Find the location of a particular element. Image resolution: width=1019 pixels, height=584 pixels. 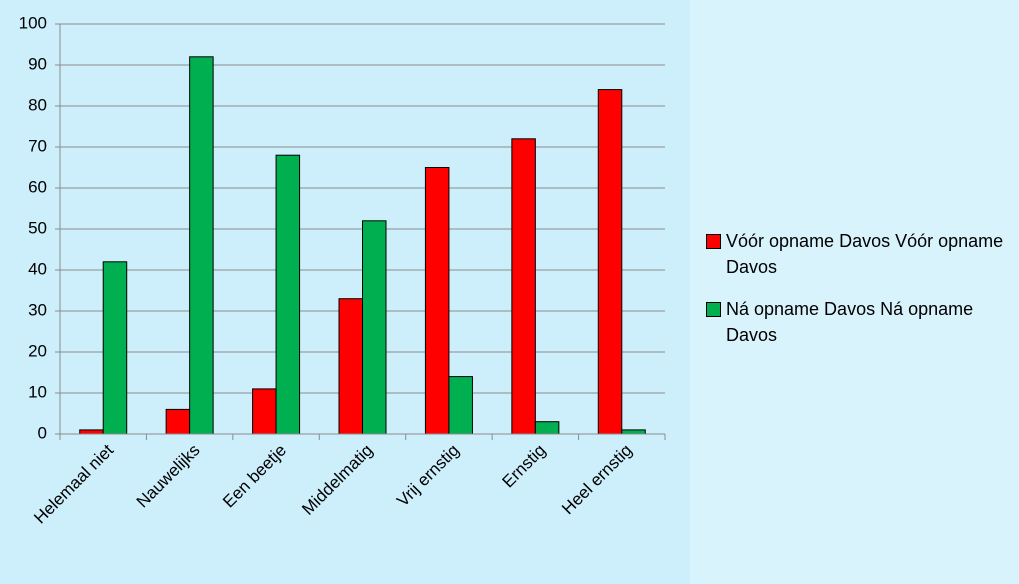

y-tick-label: 60 is located at coordinates (37, 186).